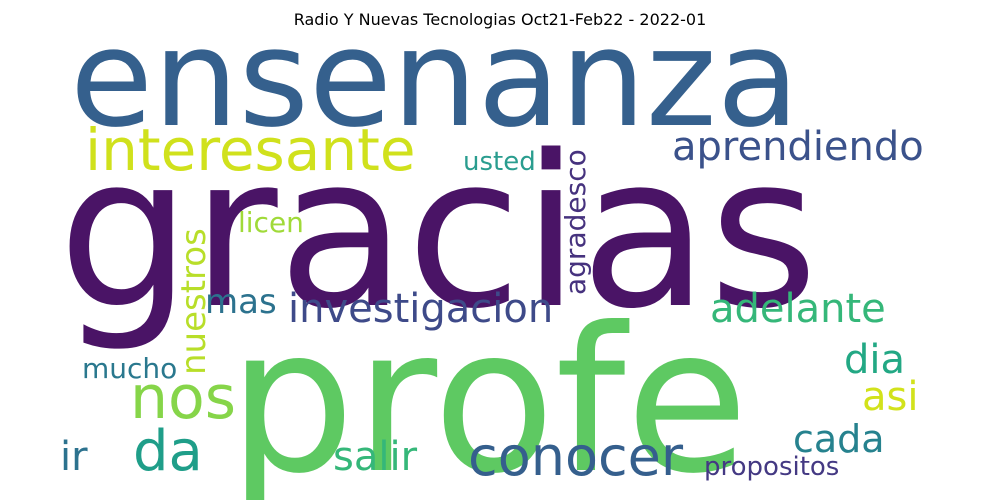  What do you see at coordinates (839, 439) in the screenshot?
I see `word-cada: cada` at bounding box center [839, 439].